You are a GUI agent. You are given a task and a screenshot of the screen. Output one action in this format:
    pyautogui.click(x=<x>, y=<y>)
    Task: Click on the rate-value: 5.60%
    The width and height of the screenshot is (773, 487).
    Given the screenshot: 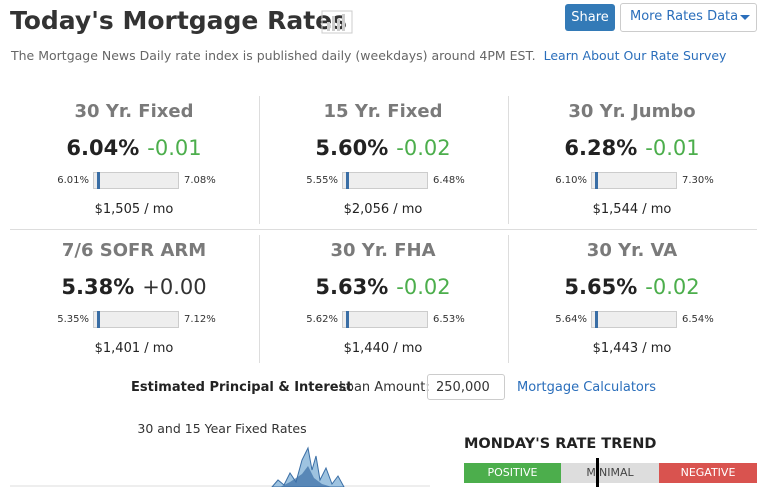 What is the action you would take?
    pyautogui.click(x=352, y=148)
    